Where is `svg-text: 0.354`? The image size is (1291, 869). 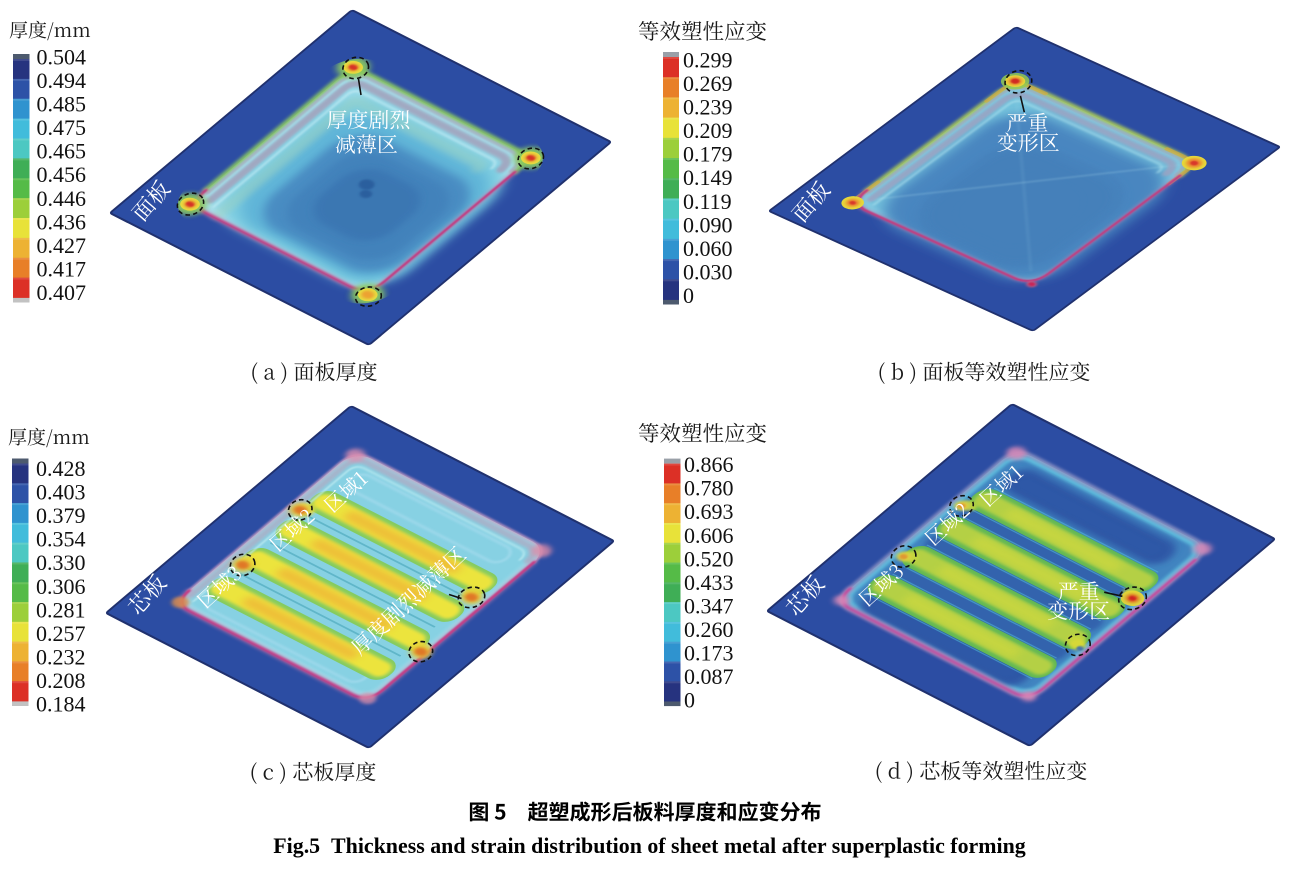
svg-text: 0.354 is located at coordinates (61, 539).